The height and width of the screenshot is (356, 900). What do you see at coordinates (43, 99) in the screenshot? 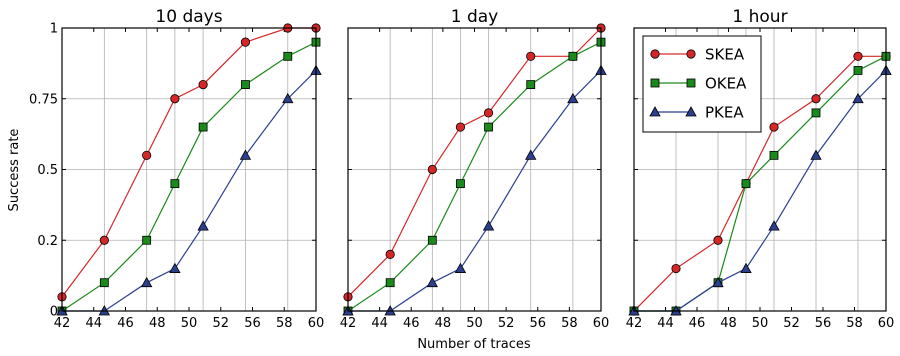
I see `y-tick-label: 0.75` at bounding box center [43, 99].